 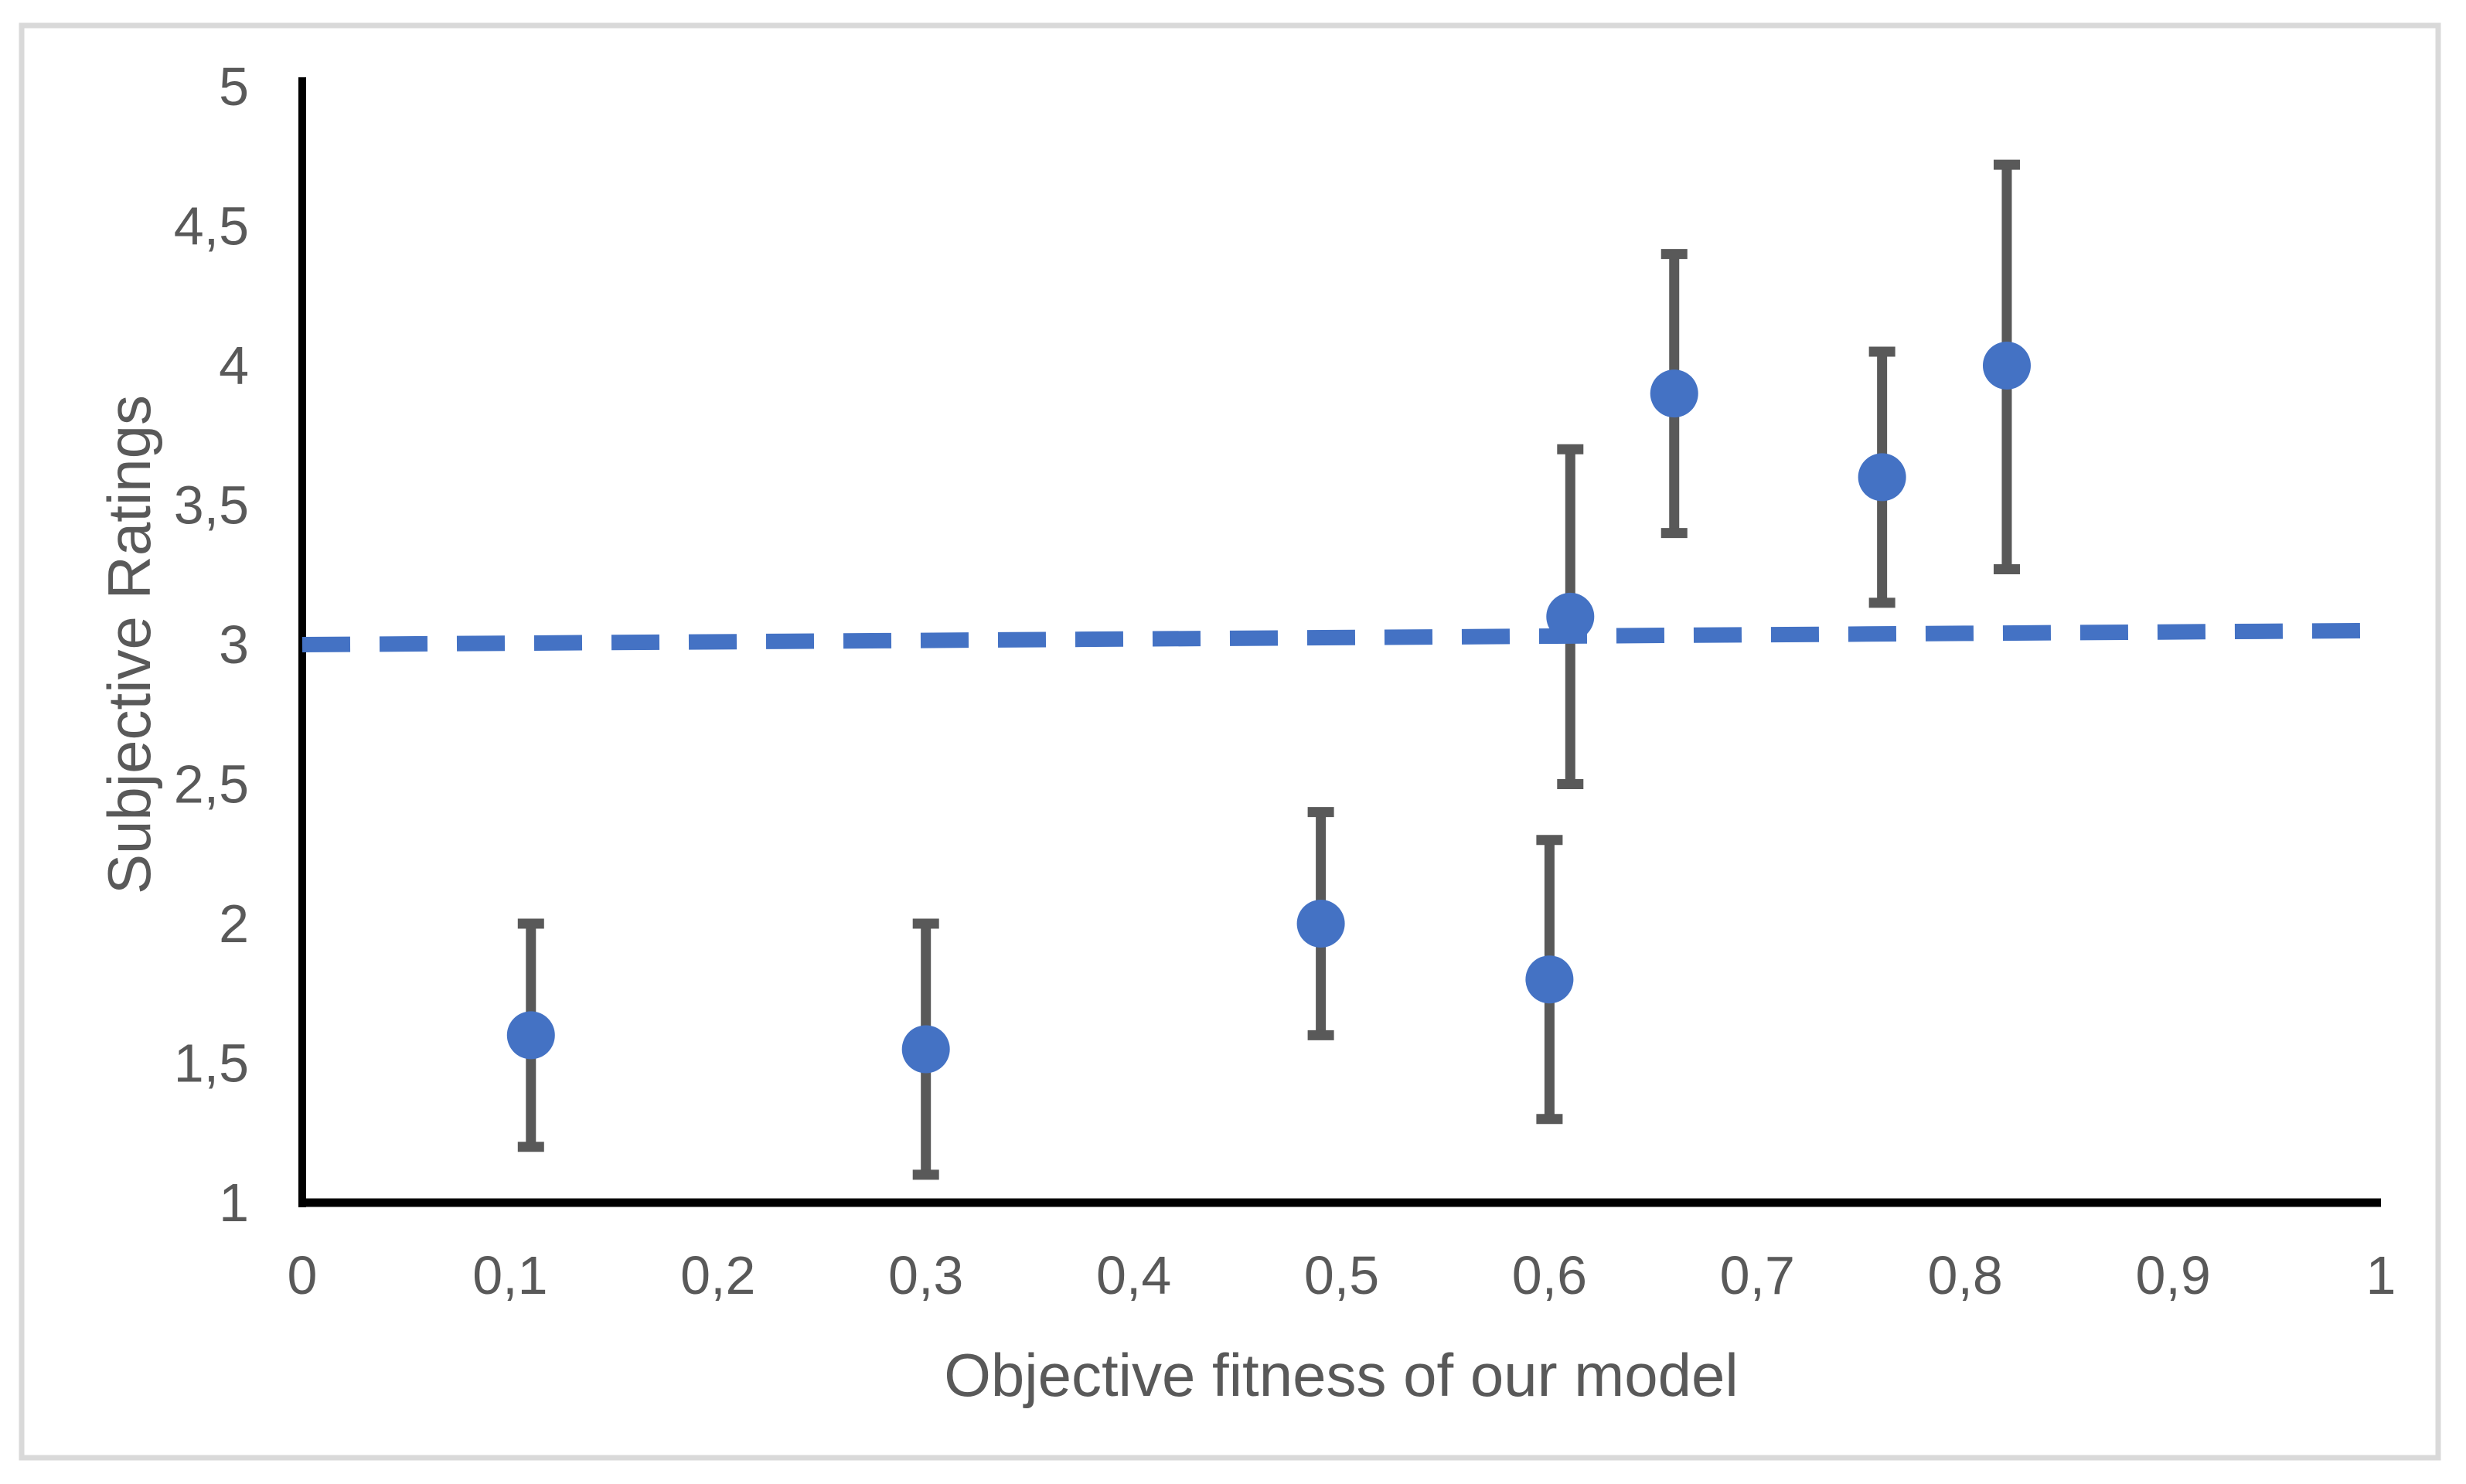 I want to click on y-tick-label: 3, so click(x=234, y=644).